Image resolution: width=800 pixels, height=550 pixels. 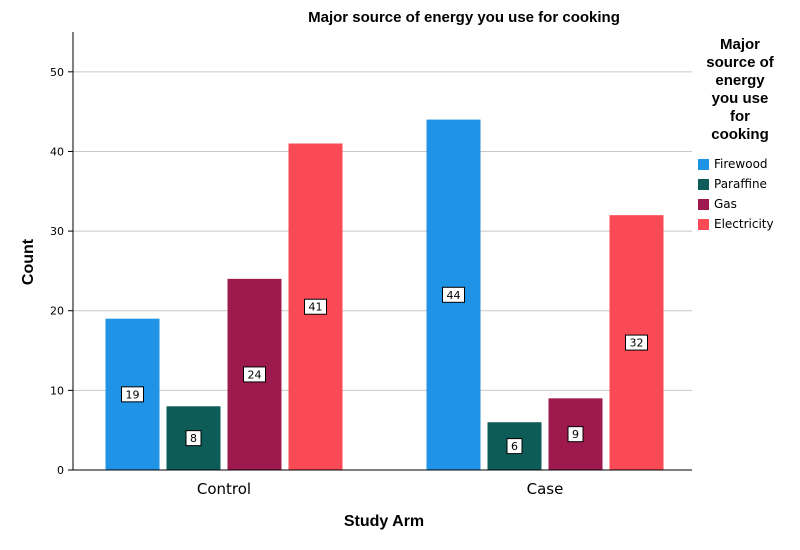 What do you see at coordinates (60, 470) in the screenshot?
I see `y-tick-label: 0` at bounding box center [60, 470].